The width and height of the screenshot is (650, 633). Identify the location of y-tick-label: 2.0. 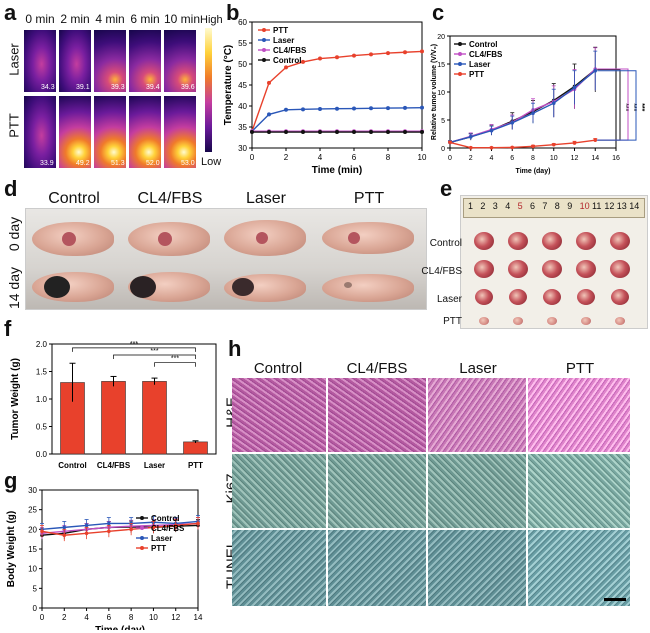
(42, 344).